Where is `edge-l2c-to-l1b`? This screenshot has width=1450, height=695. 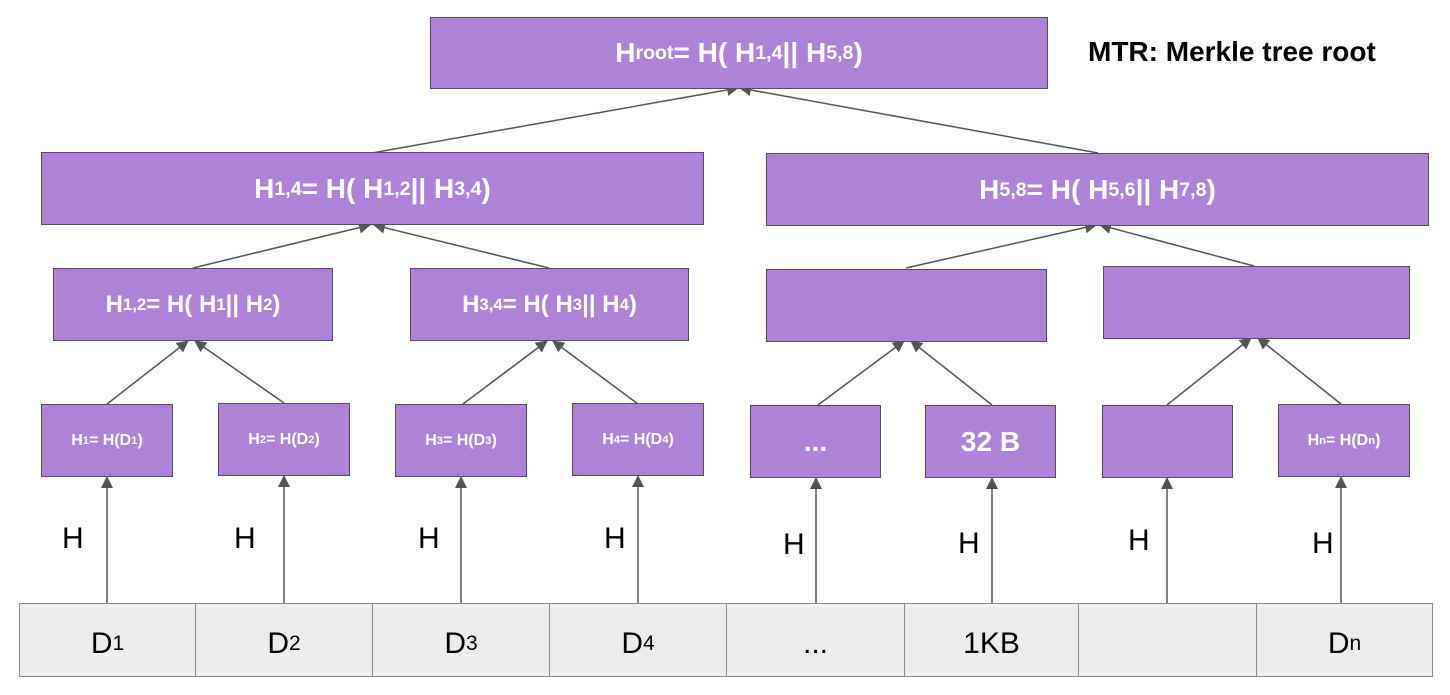 edge-l2c-to-l1b is located at coordinates (1001, 245).